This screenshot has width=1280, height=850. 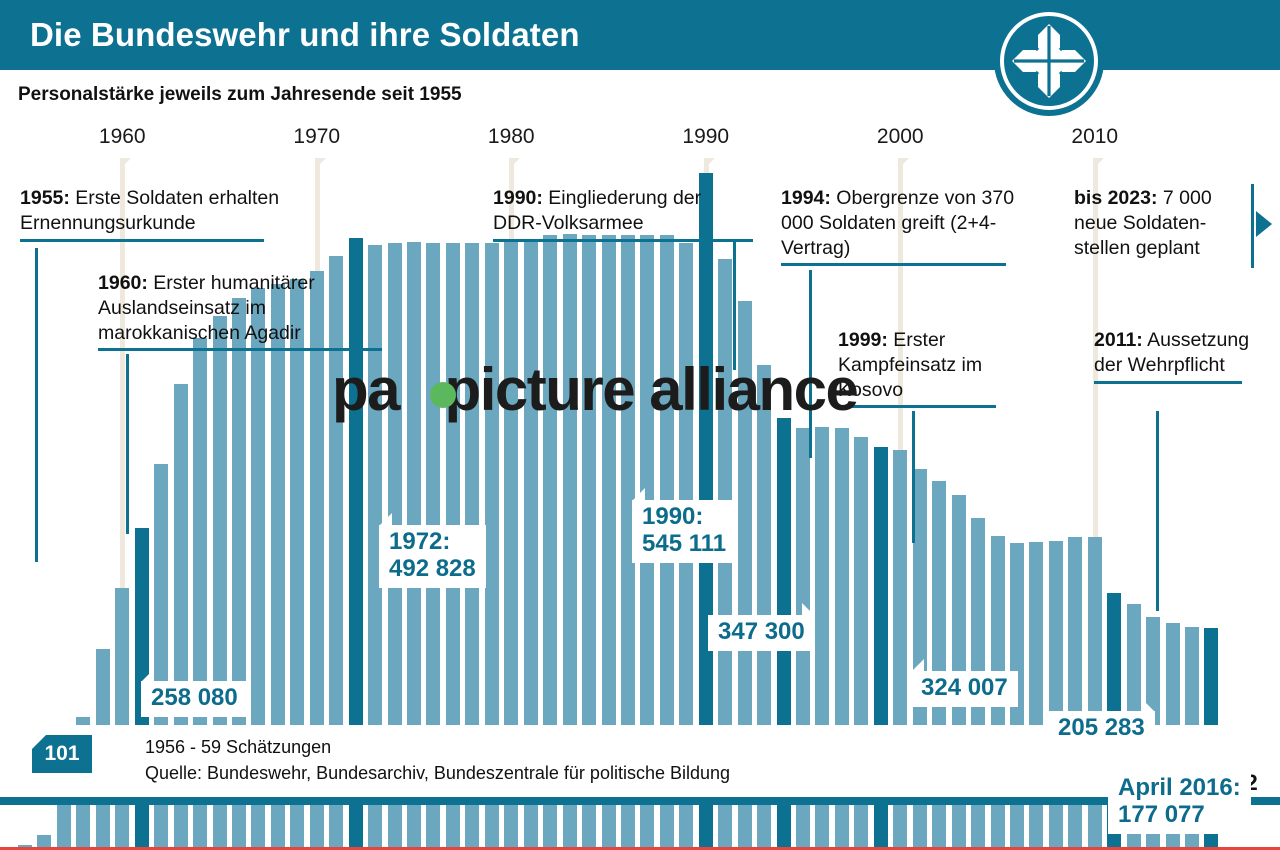 I want to click on bar-1970, so click(x=316, y=559).